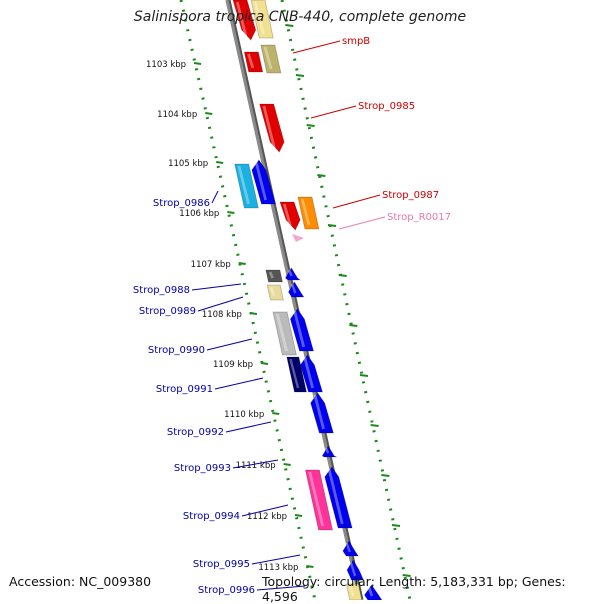 The image size is (600, 604). Describe the element at coordinates (244, 415) in the screenshot. I see `ruler-tick-label: 1110 kbp` at that location.